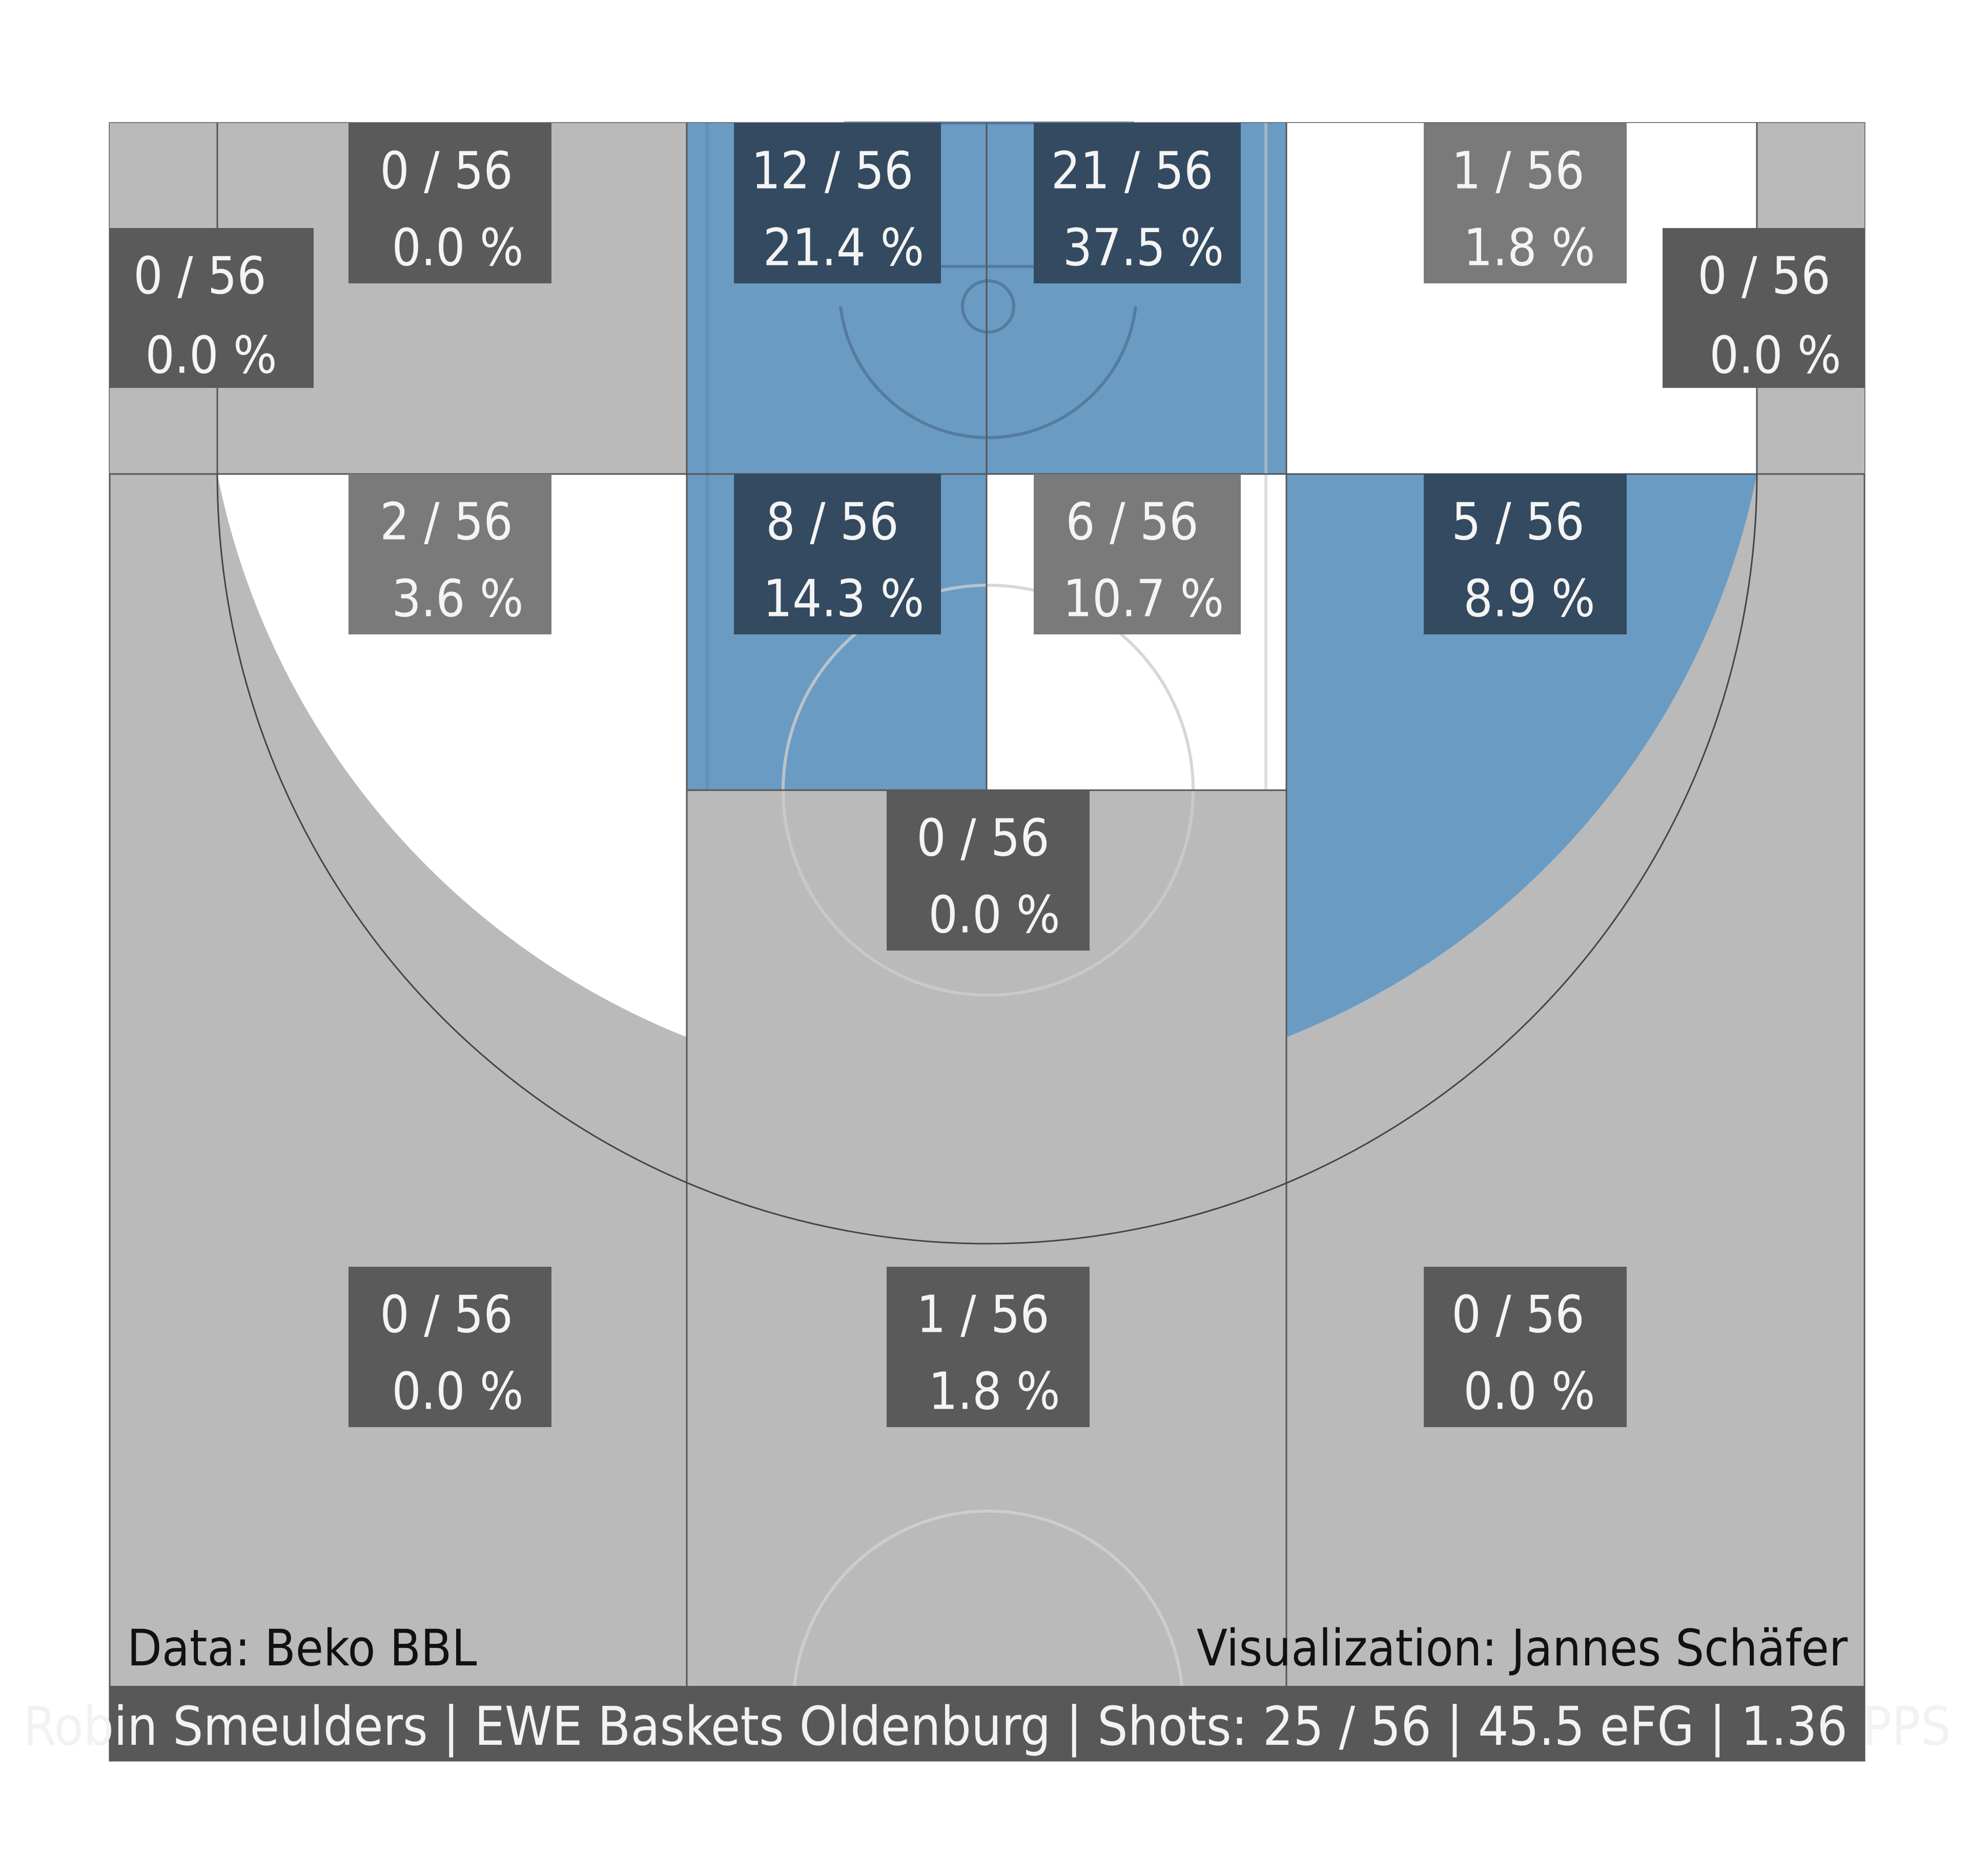 This screenshot has width=1967, height=1876. Describe the element at coordinates (1529, 598) in the screenshot. I see `svg-text: 8.9 %` at that location.